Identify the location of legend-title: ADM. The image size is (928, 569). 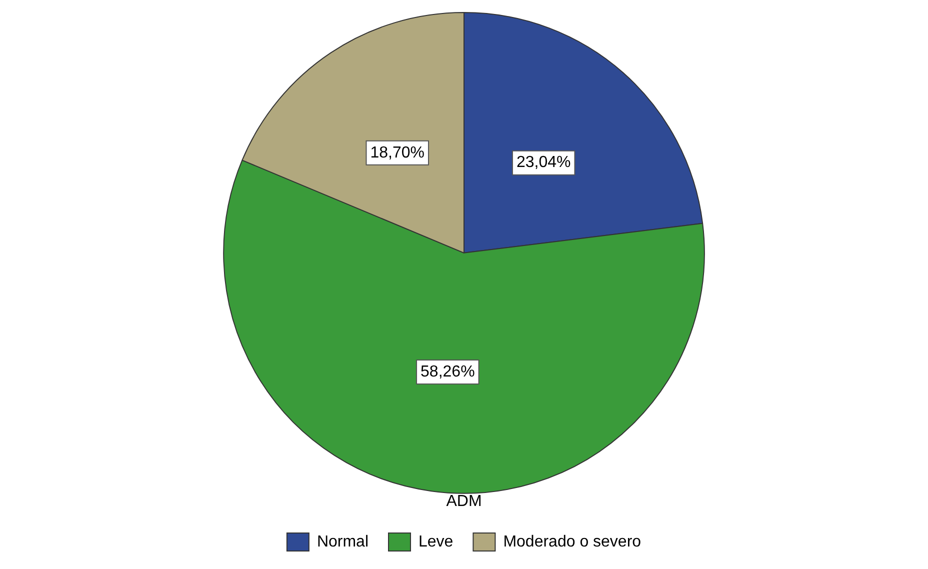
(464, 501).